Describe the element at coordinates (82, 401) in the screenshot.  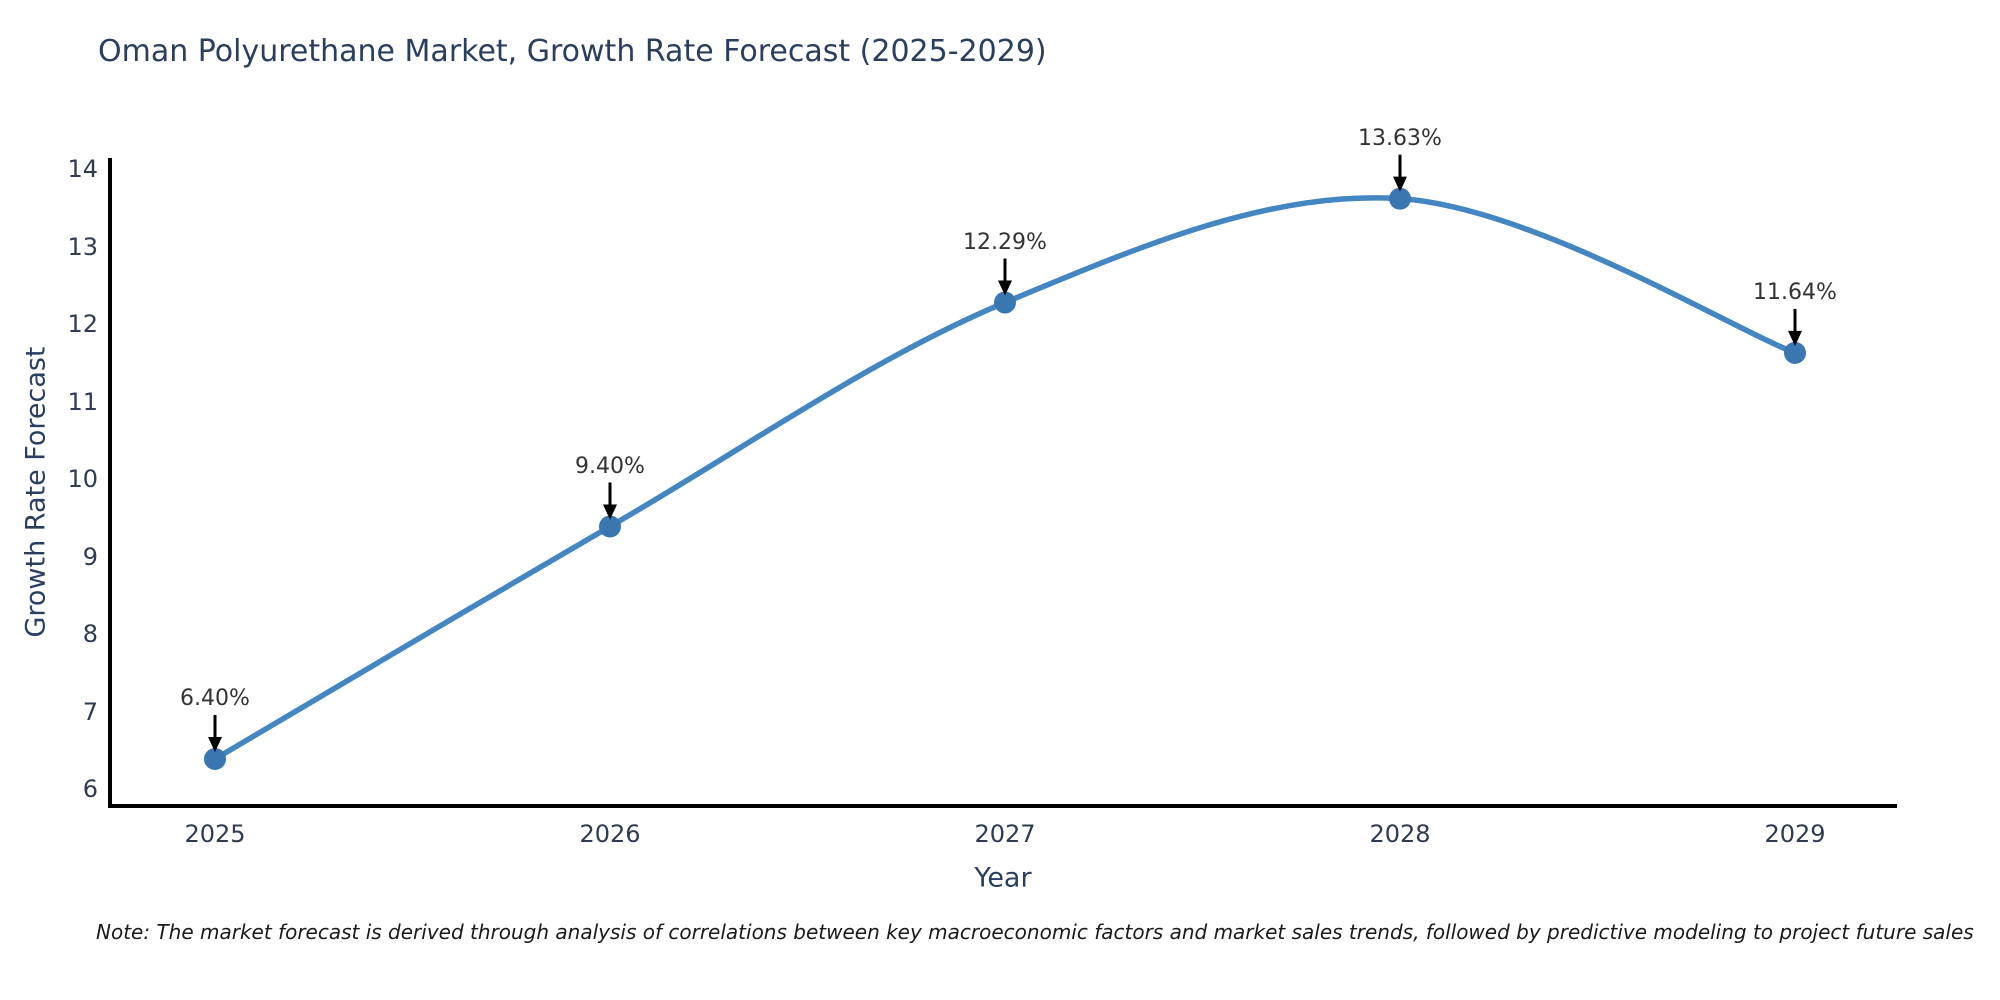
I see `y-tick-label: 11` at that location.